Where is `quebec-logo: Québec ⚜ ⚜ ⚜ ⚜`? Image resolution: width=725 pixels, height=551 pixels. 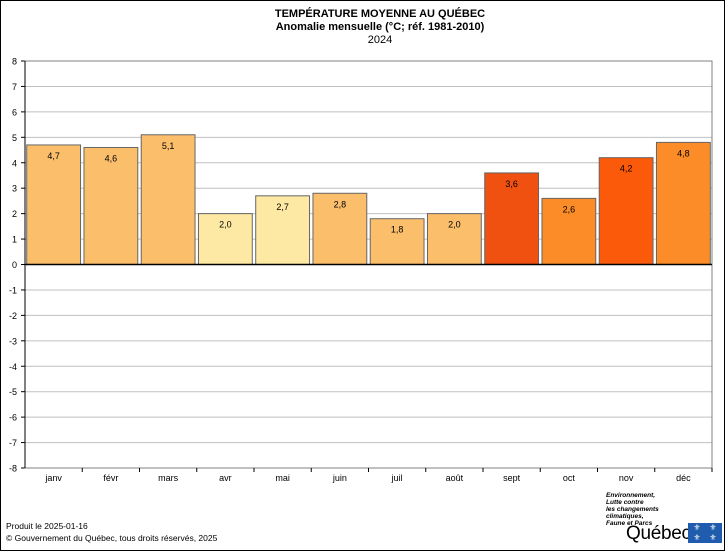 quebec-logo: Québec ⚜ ⚜ ⚜ ⚜ is located at coordinates (674, 534).